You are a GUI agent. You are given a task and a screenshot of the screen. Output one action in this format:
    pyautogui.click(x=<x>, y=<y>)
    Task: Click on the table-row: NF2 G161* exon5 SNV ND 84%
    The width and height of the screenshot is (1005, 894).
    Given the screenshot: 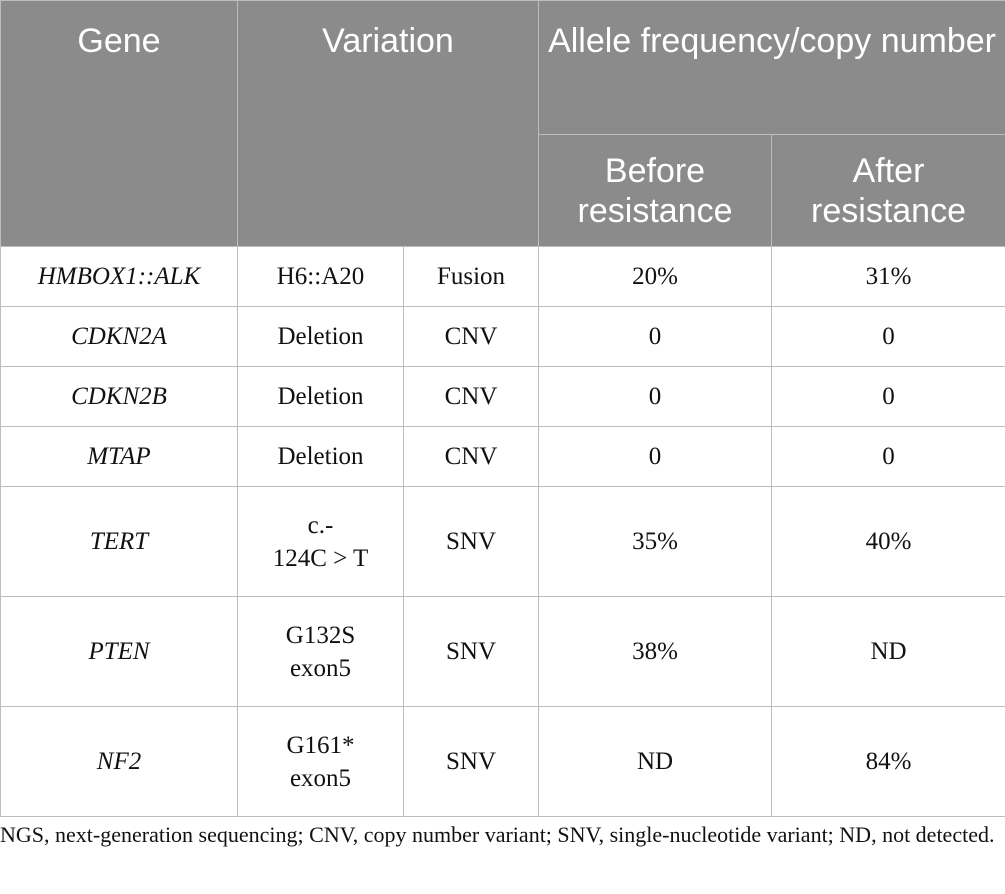 What is the action you would take?
    pyautogui.click(x=502, y=761)
    